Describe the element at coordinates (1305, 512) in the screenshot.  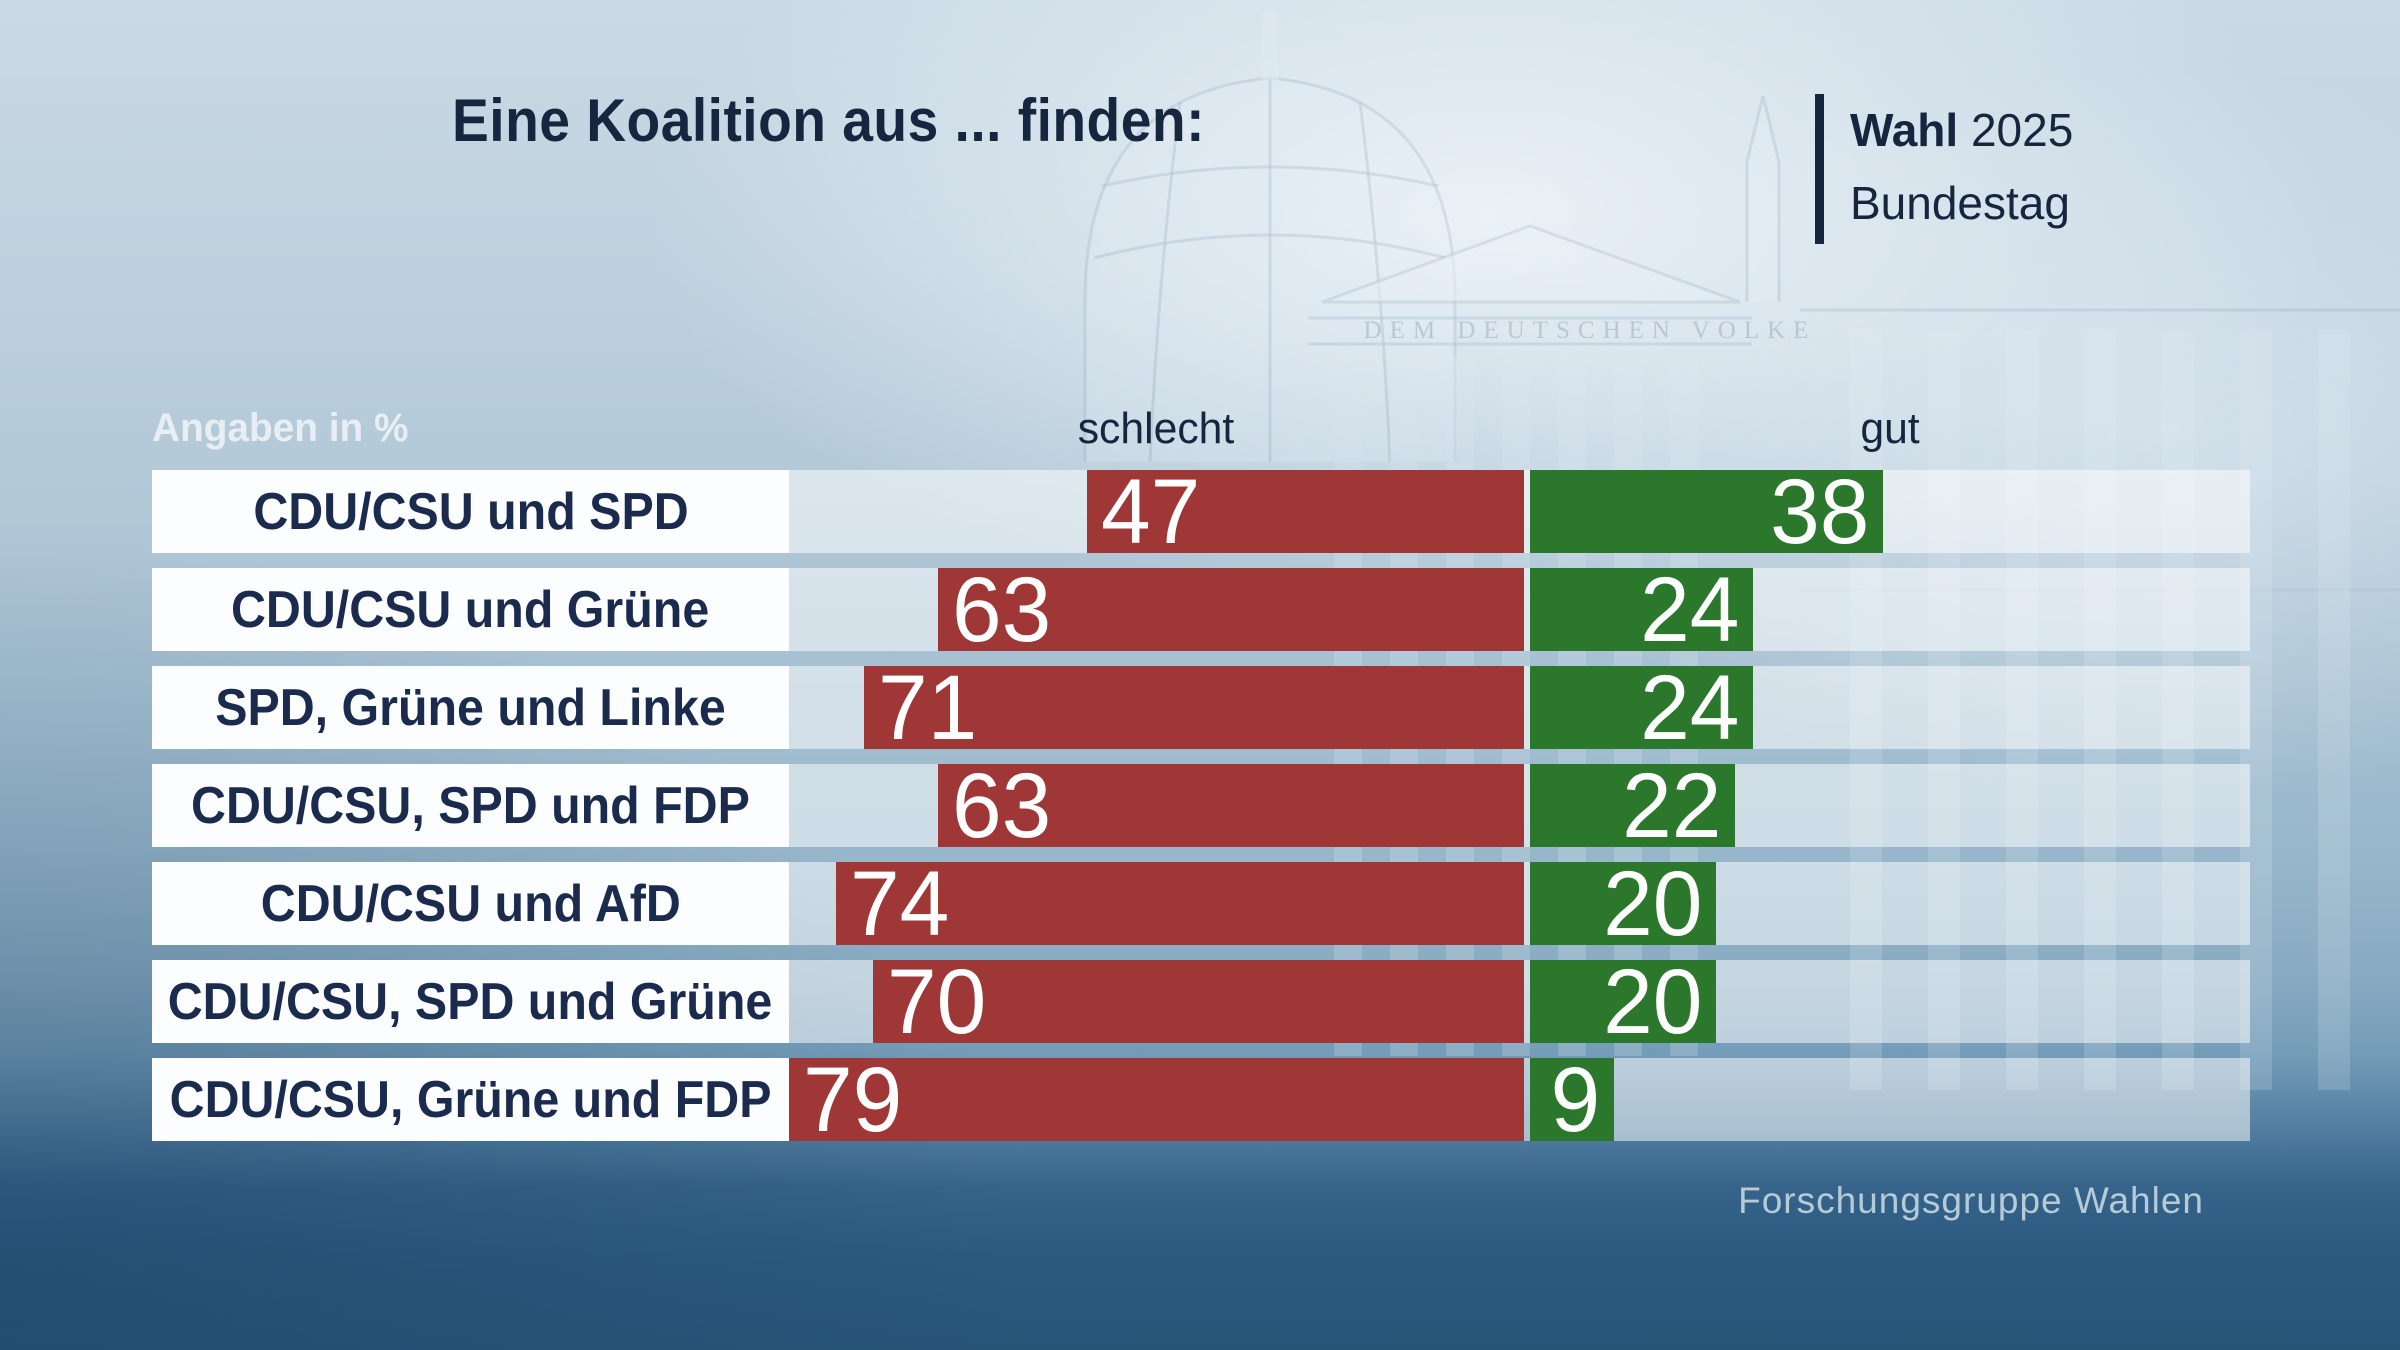
I see `bar-schlecht: 47` at that location.